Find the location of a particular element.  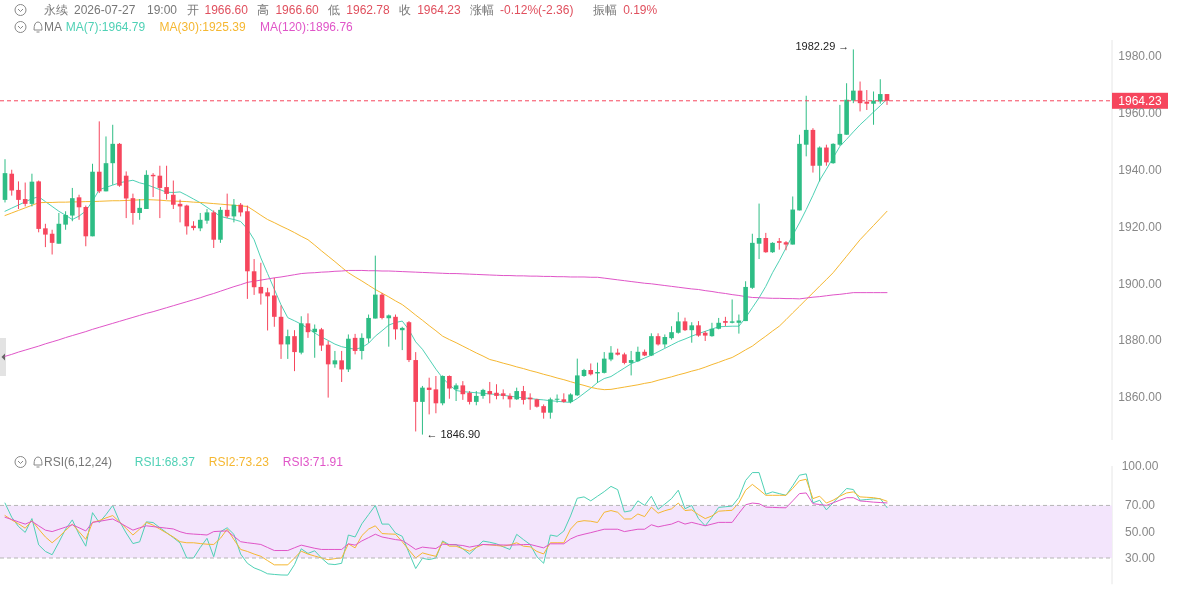

annotation: ← 1846.90 is located at coordinates (453, 433).